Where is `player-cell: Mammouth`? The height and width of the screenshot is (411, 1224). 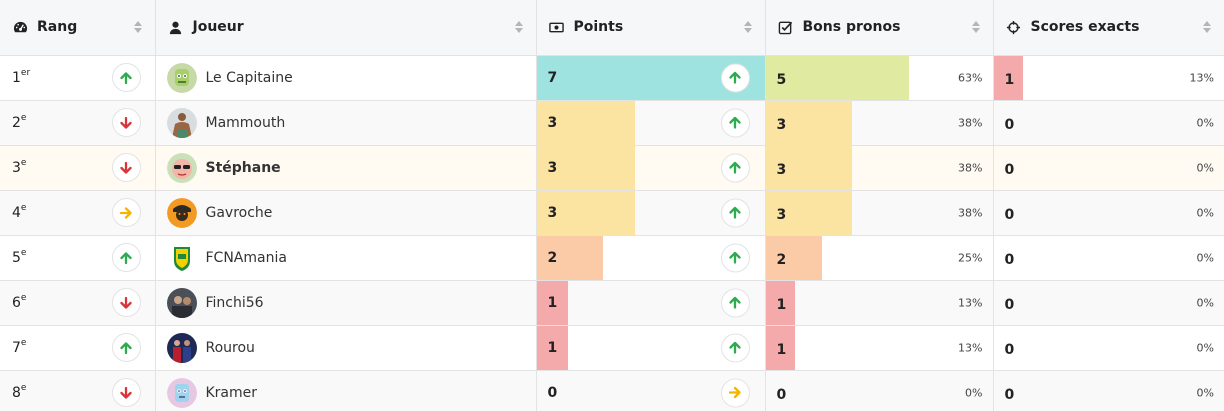 player-cell: Mammouth is located at coordinates (346, 123).